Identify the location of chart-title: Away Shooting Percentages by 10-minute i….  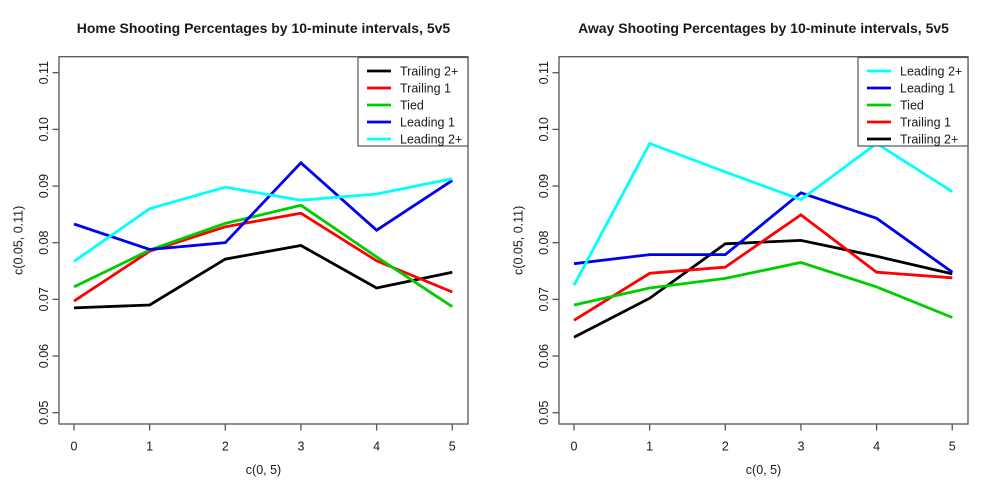
(763, 28).